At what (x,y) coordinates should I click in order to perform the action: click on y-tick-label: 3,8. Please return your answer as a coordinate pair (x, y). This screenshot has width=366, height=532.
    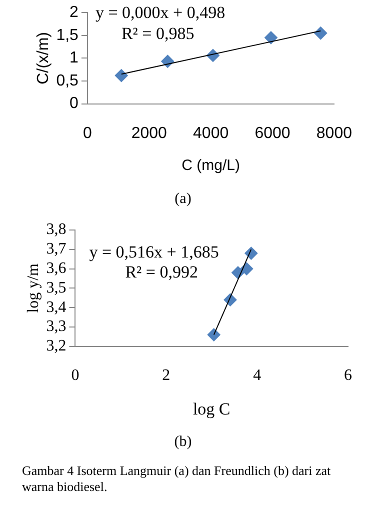
    Looking at the image, I should click on (56, 229).